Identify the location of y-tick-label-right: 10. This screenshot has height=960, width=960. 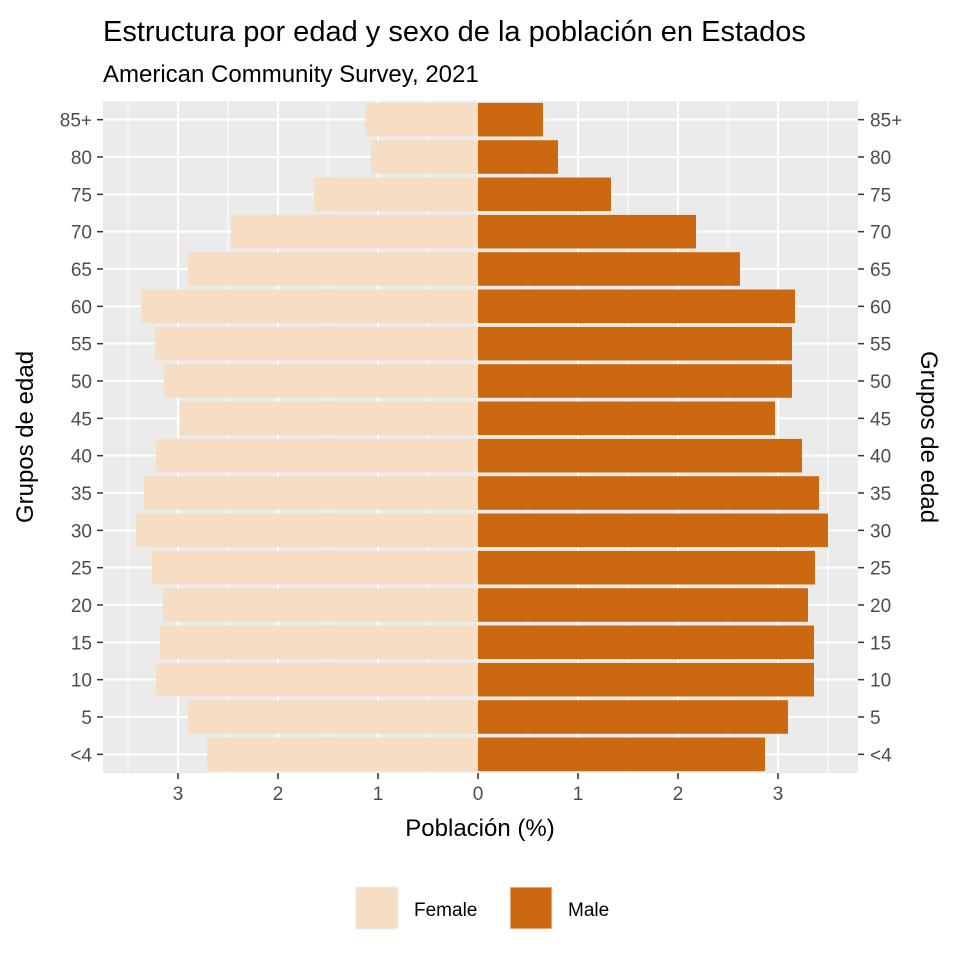
(880, 681).